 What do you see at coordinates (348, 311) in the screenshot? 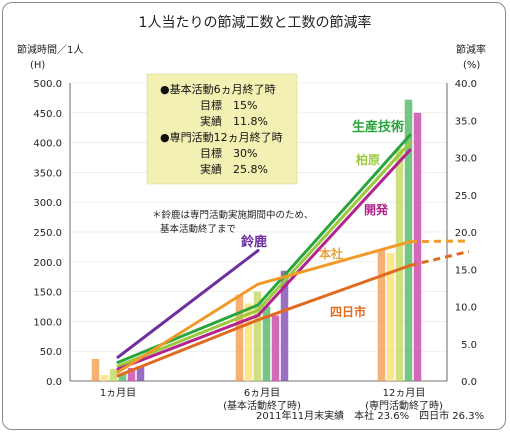
I see `line-label-e59b9be697a5e5b882: 四日市` at bounding box center [348, 311].